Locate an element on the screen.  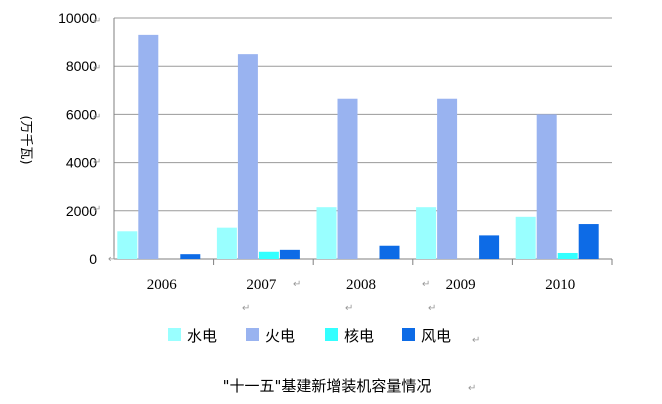
y-tick-label: 4000 is located at coordinates (81, 163).